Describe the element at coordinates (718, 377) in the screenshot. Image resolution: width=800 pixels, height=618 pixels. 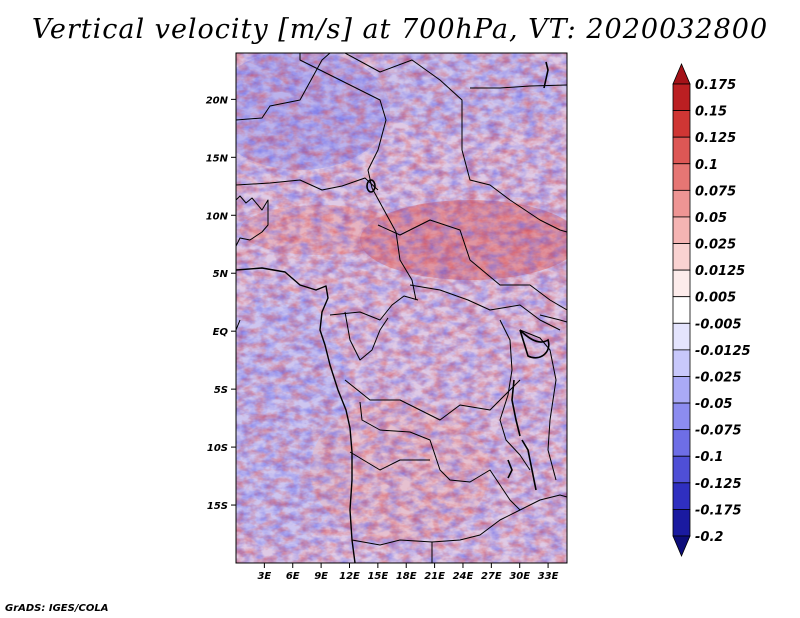
I see `colorbar-label: -0.025` at that location.